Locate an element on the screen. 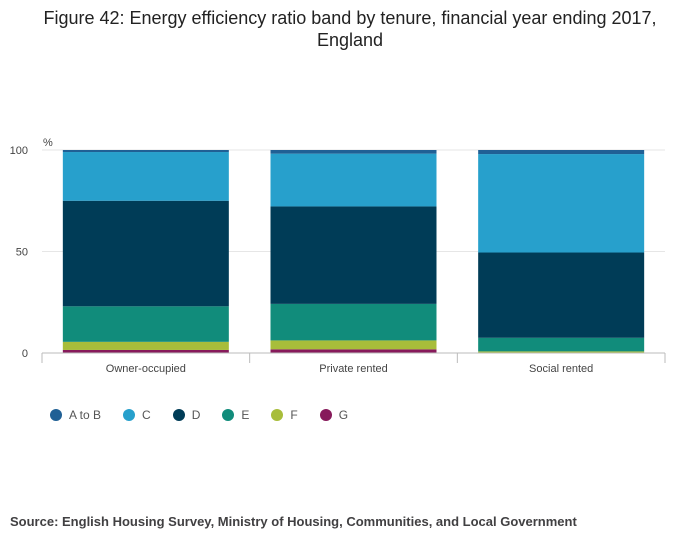  legend-label: A to B is located at coordinates (85, 415).